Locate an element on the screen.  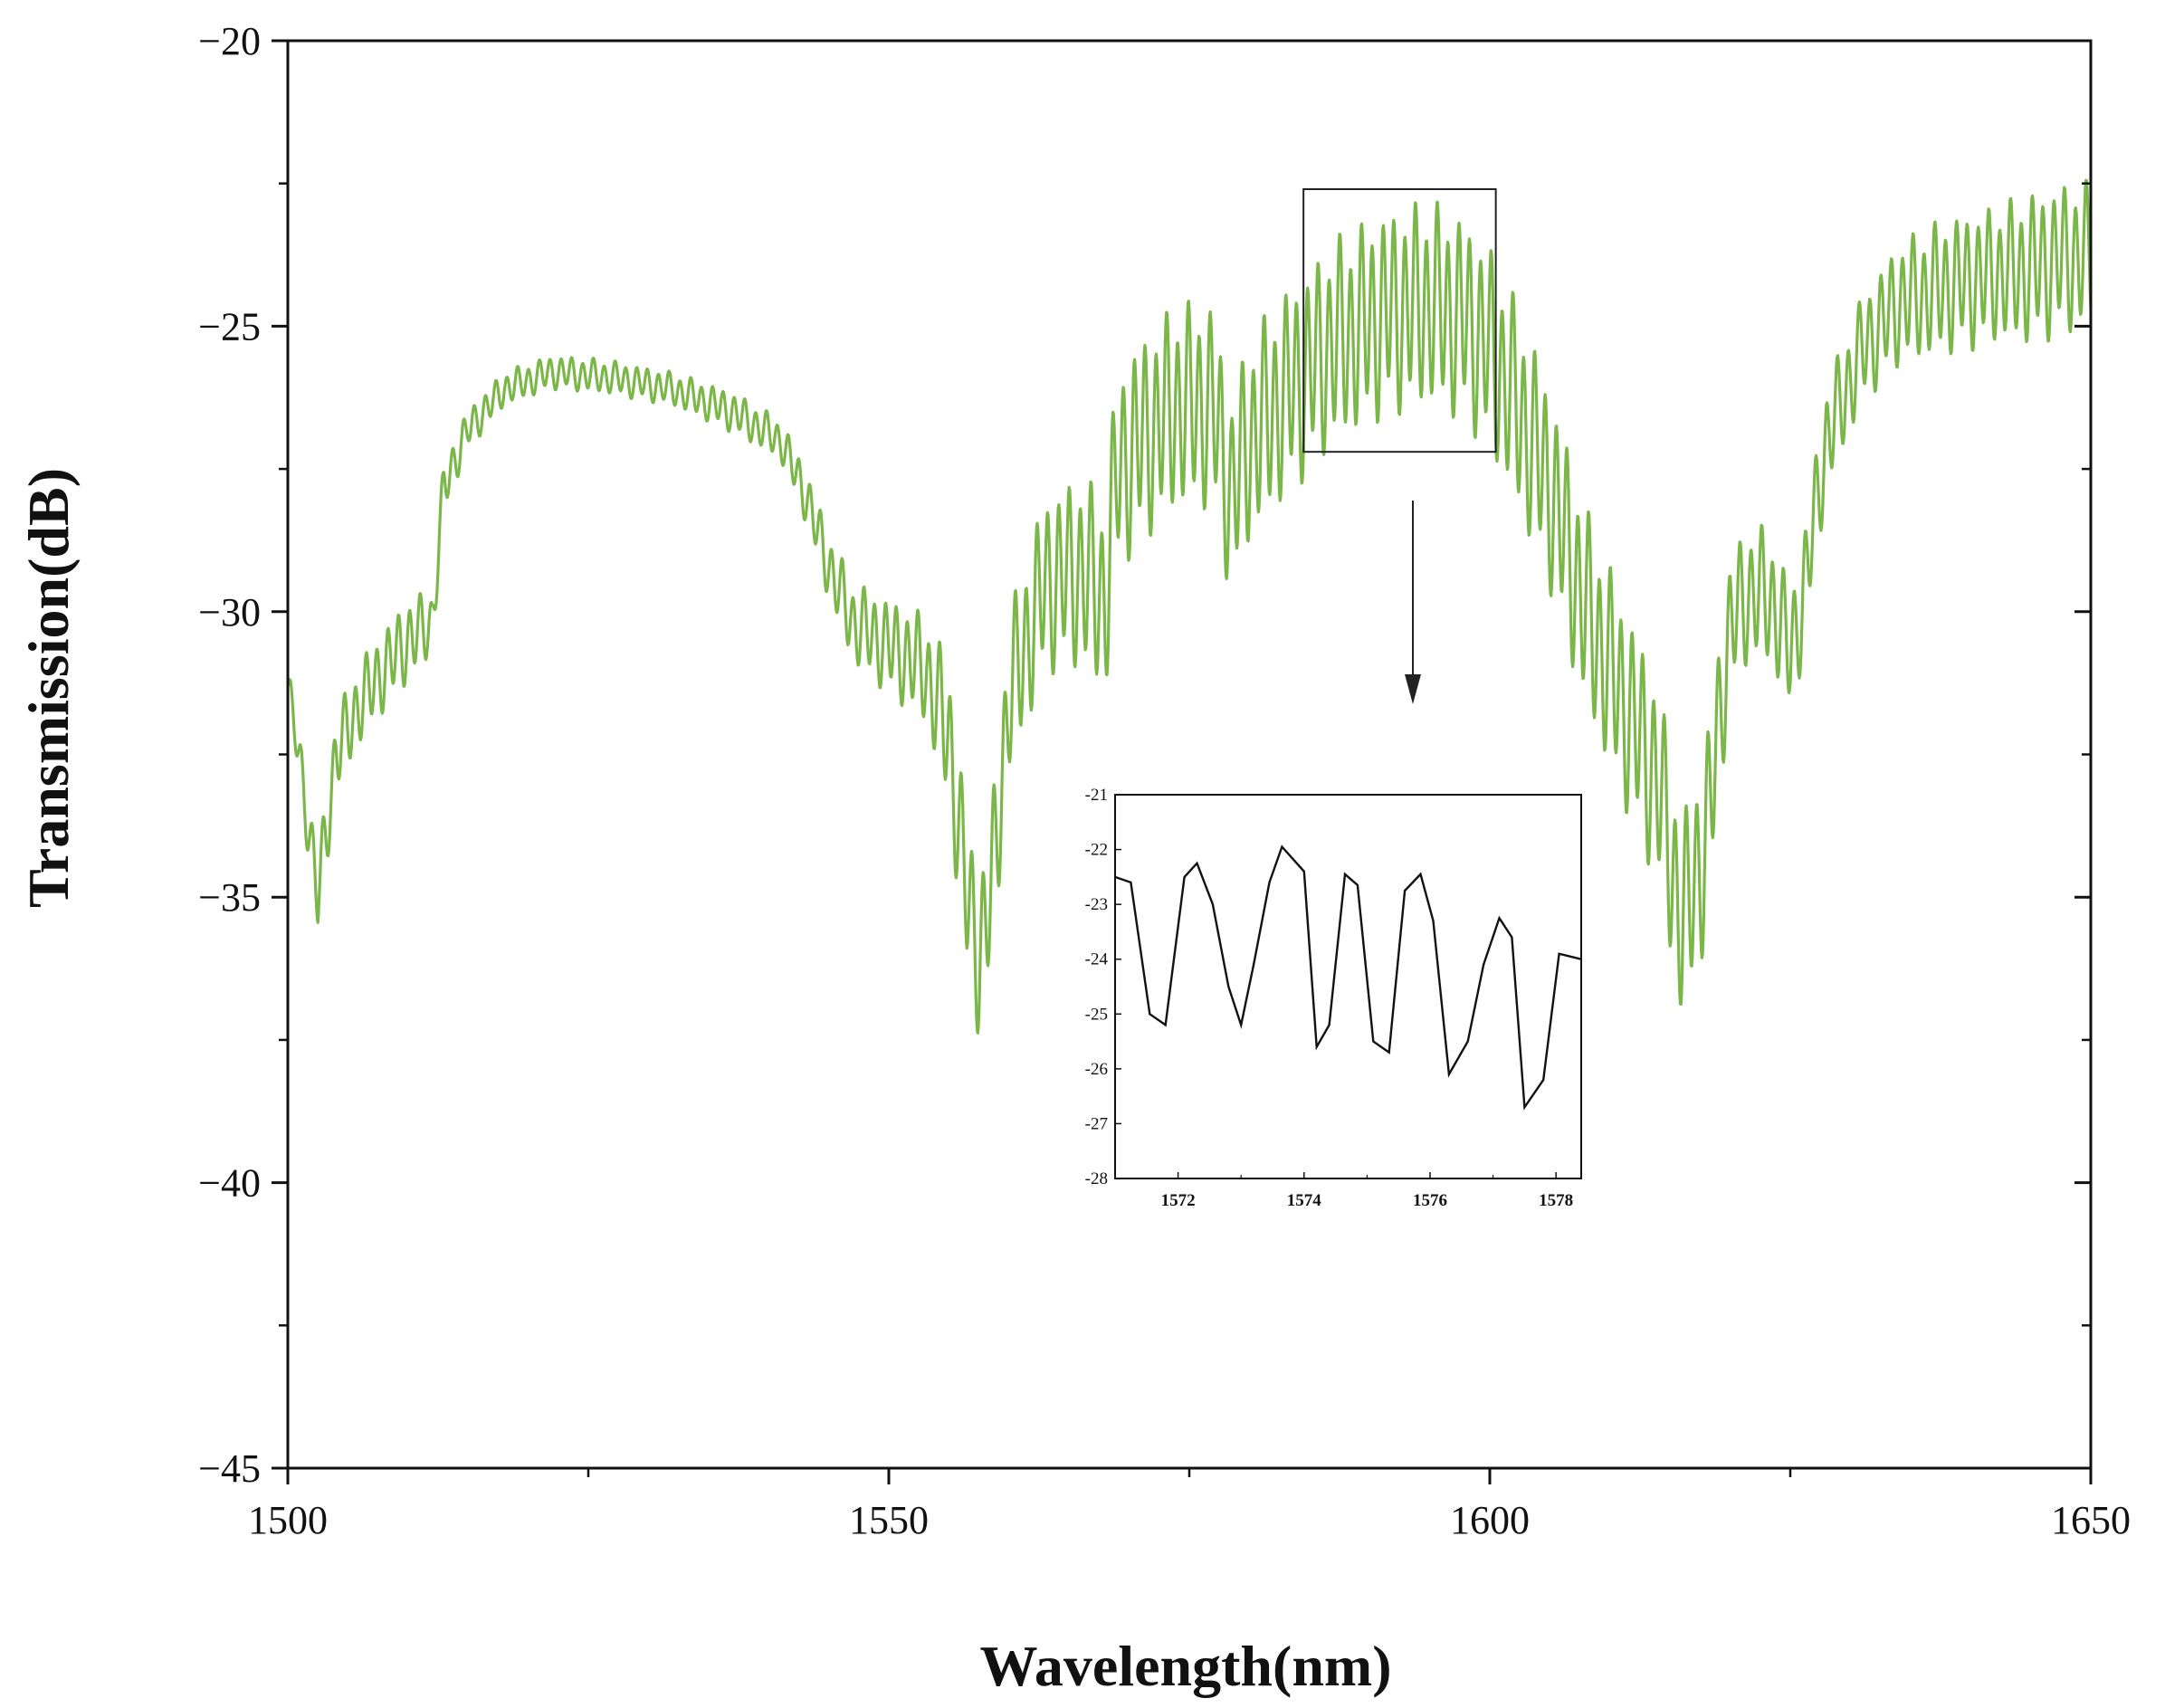
inset-frame is located at coordinates (1348, 986).